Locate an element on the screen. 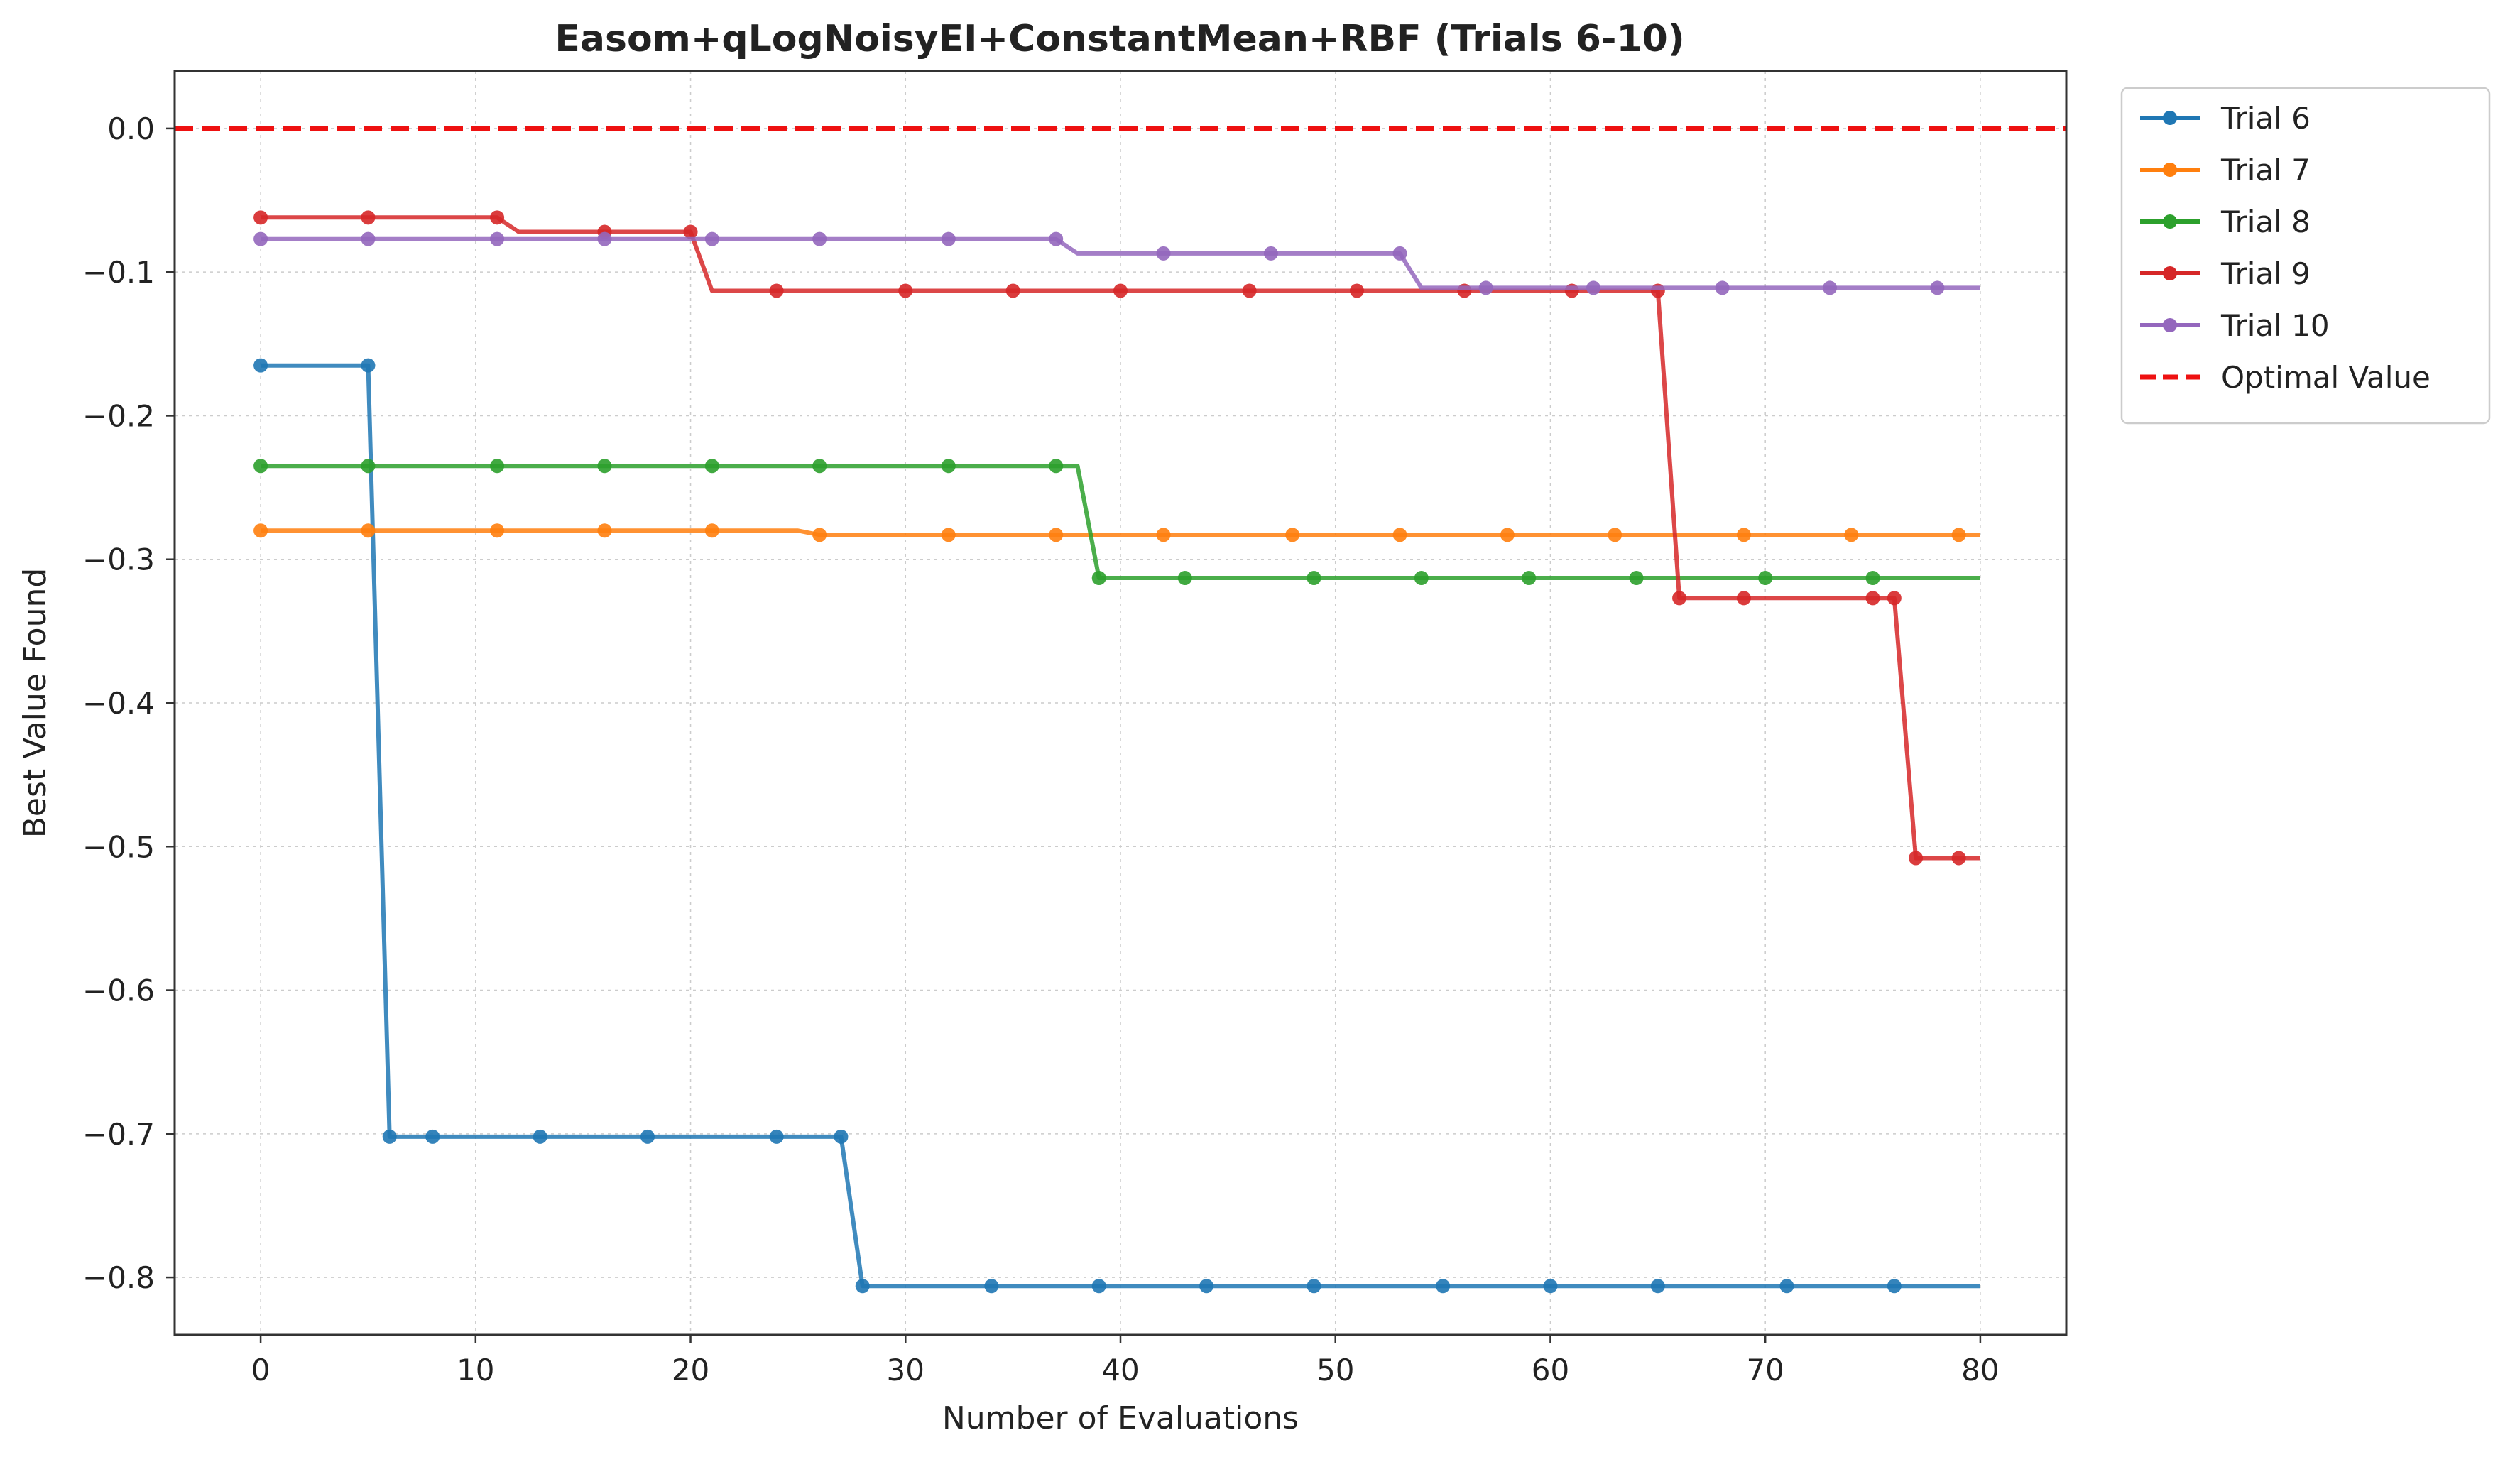  y-tick-label: −0.7 is located at coordinates (118, 1134).